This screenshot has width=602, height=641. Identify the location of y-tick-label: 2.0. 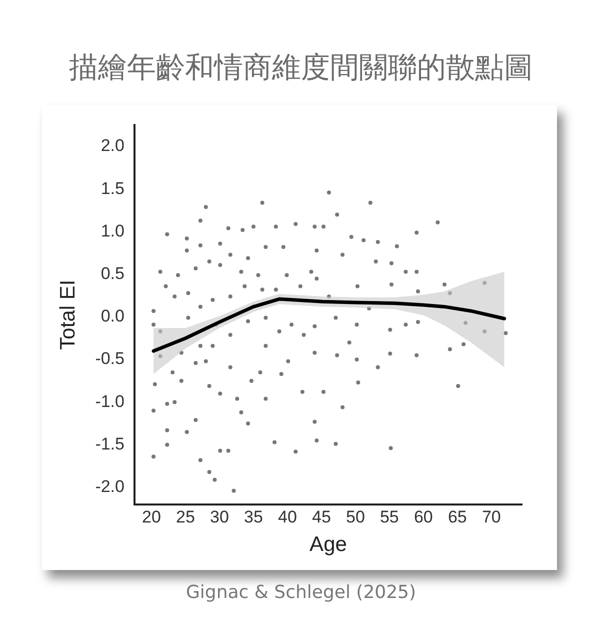
(112, 146).